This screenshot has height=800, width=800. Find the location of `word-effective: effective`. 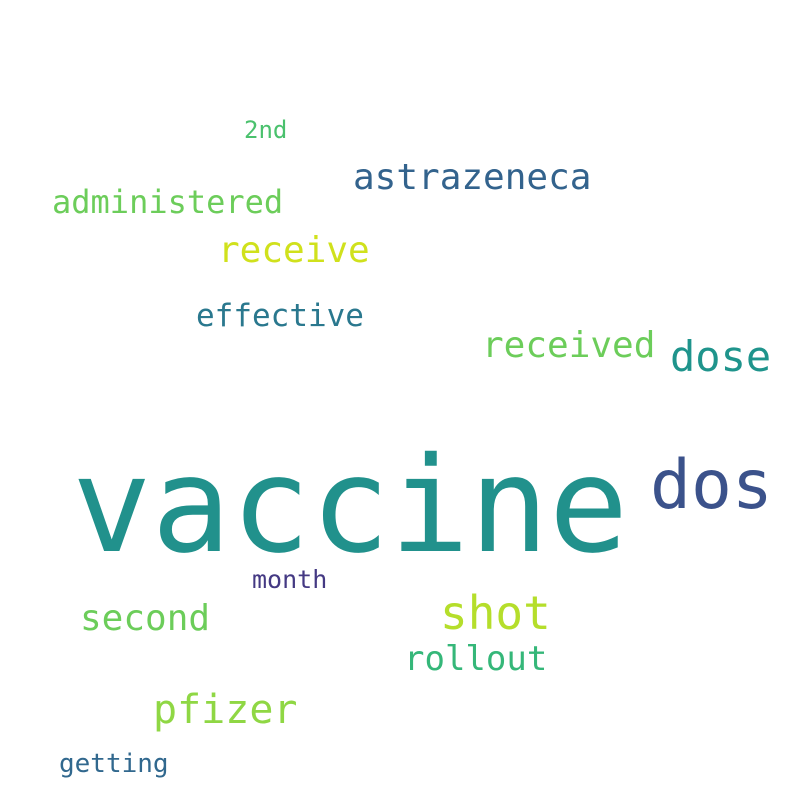

word-effective: effective is located at coordinates (280, 316).